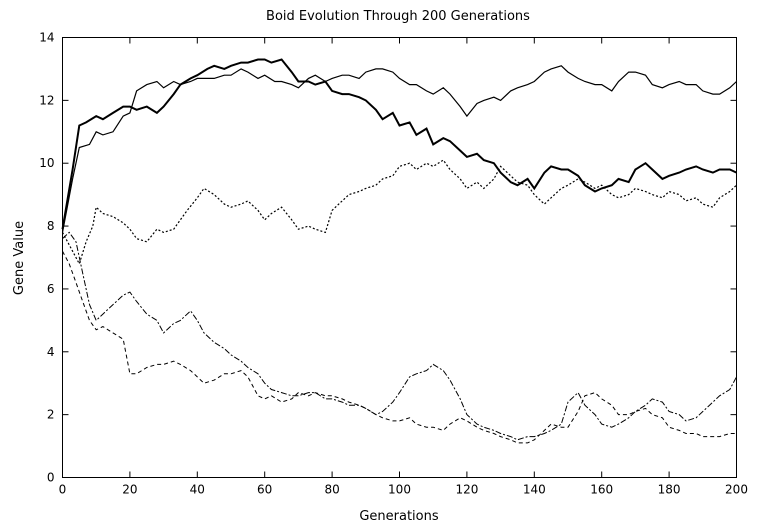  Describe the element at coordinates (669, 490) in the screenshot. I see `x-tick-label: 180` at that location.